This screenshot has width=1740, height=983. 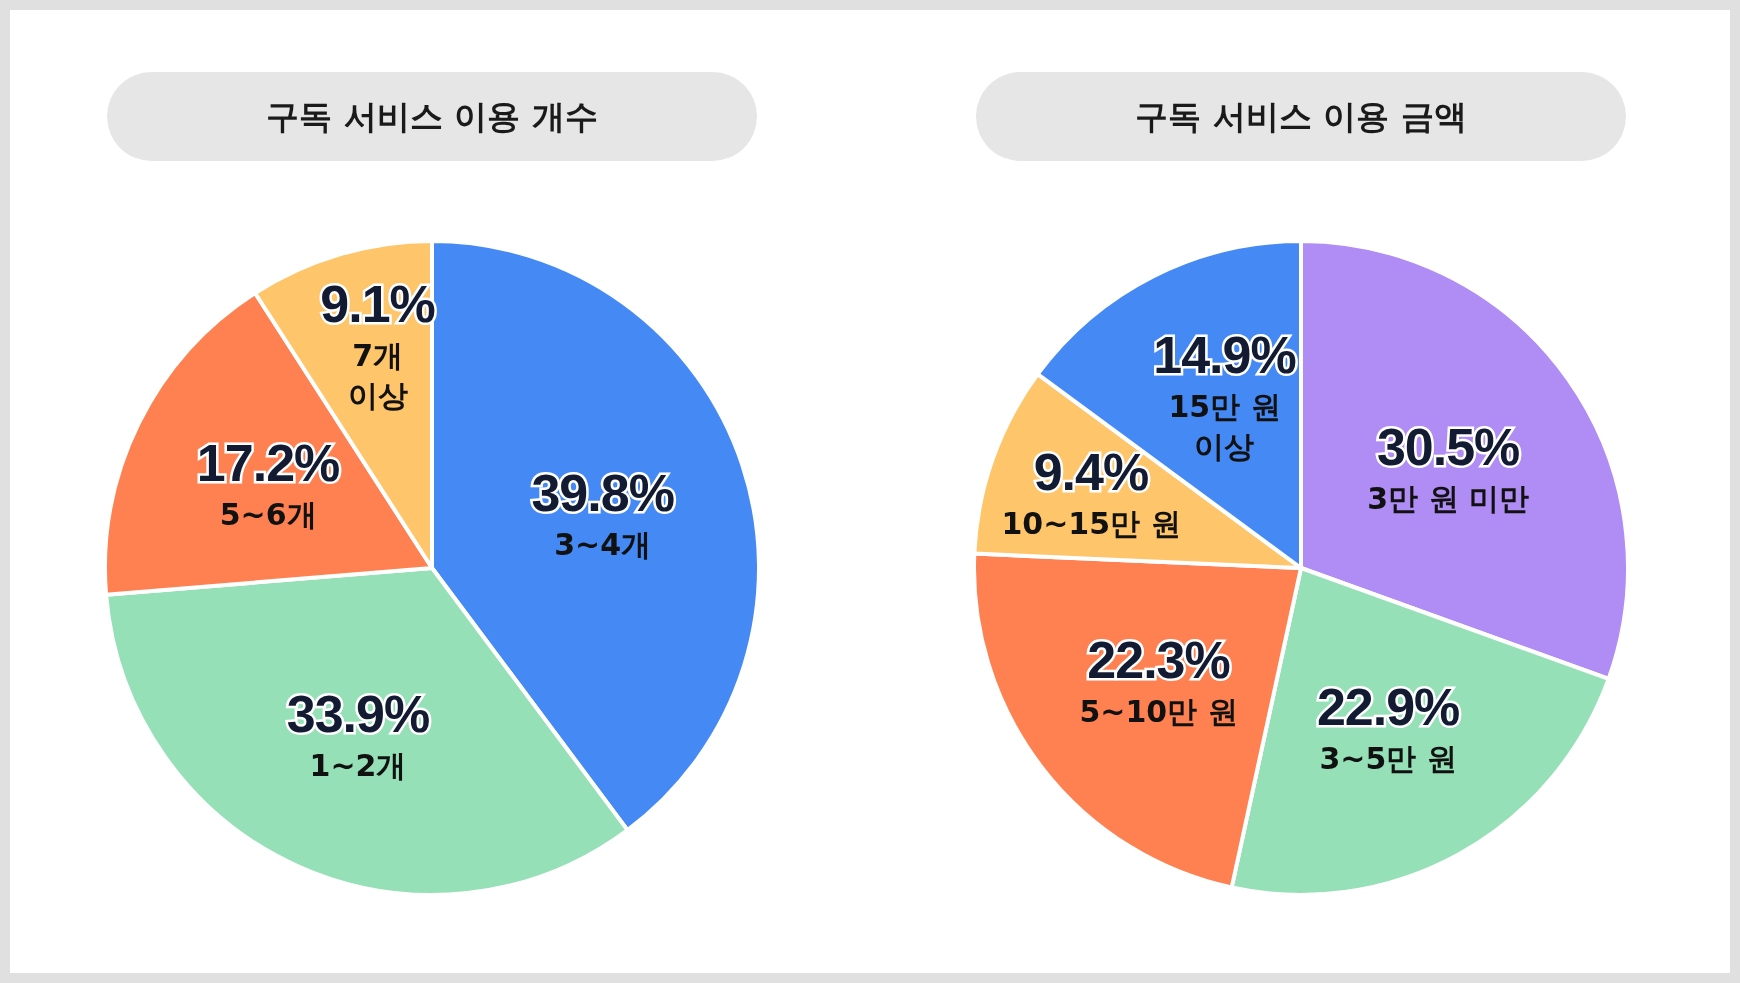 What do you see at coordinates (268, 463) in the screenshot?
I see `data-label: 17.2%` at bounding box center [268, 463].